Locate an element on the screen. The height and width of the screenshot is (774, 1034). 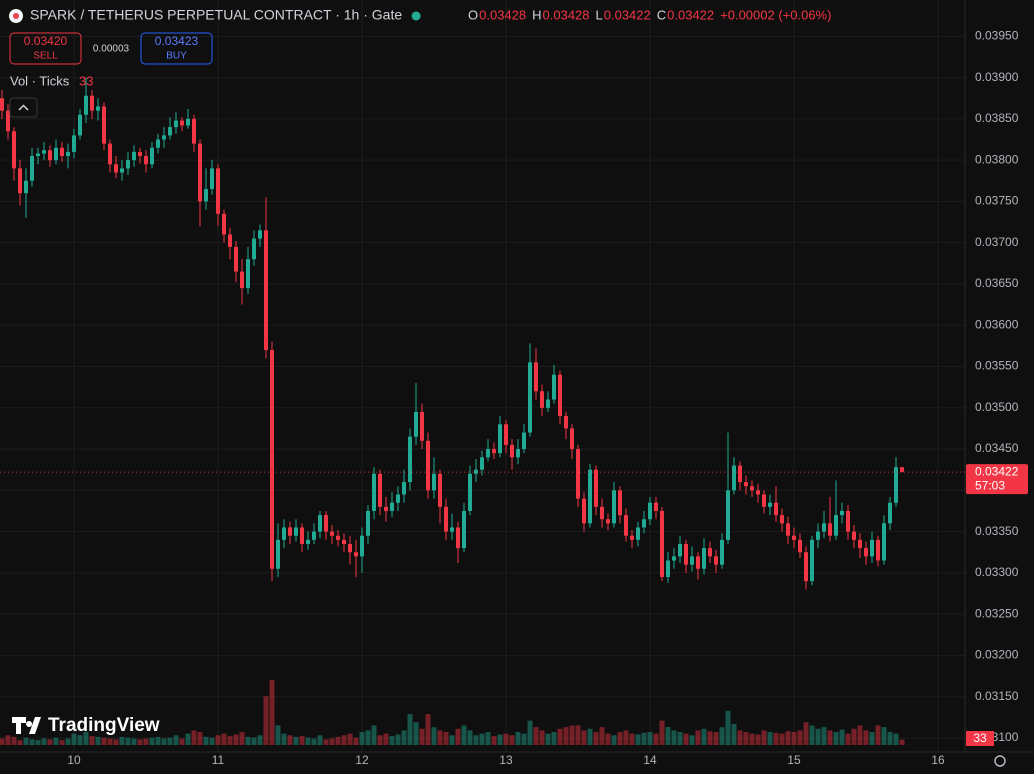
settings-icon is located at coordinates (1000, 761).